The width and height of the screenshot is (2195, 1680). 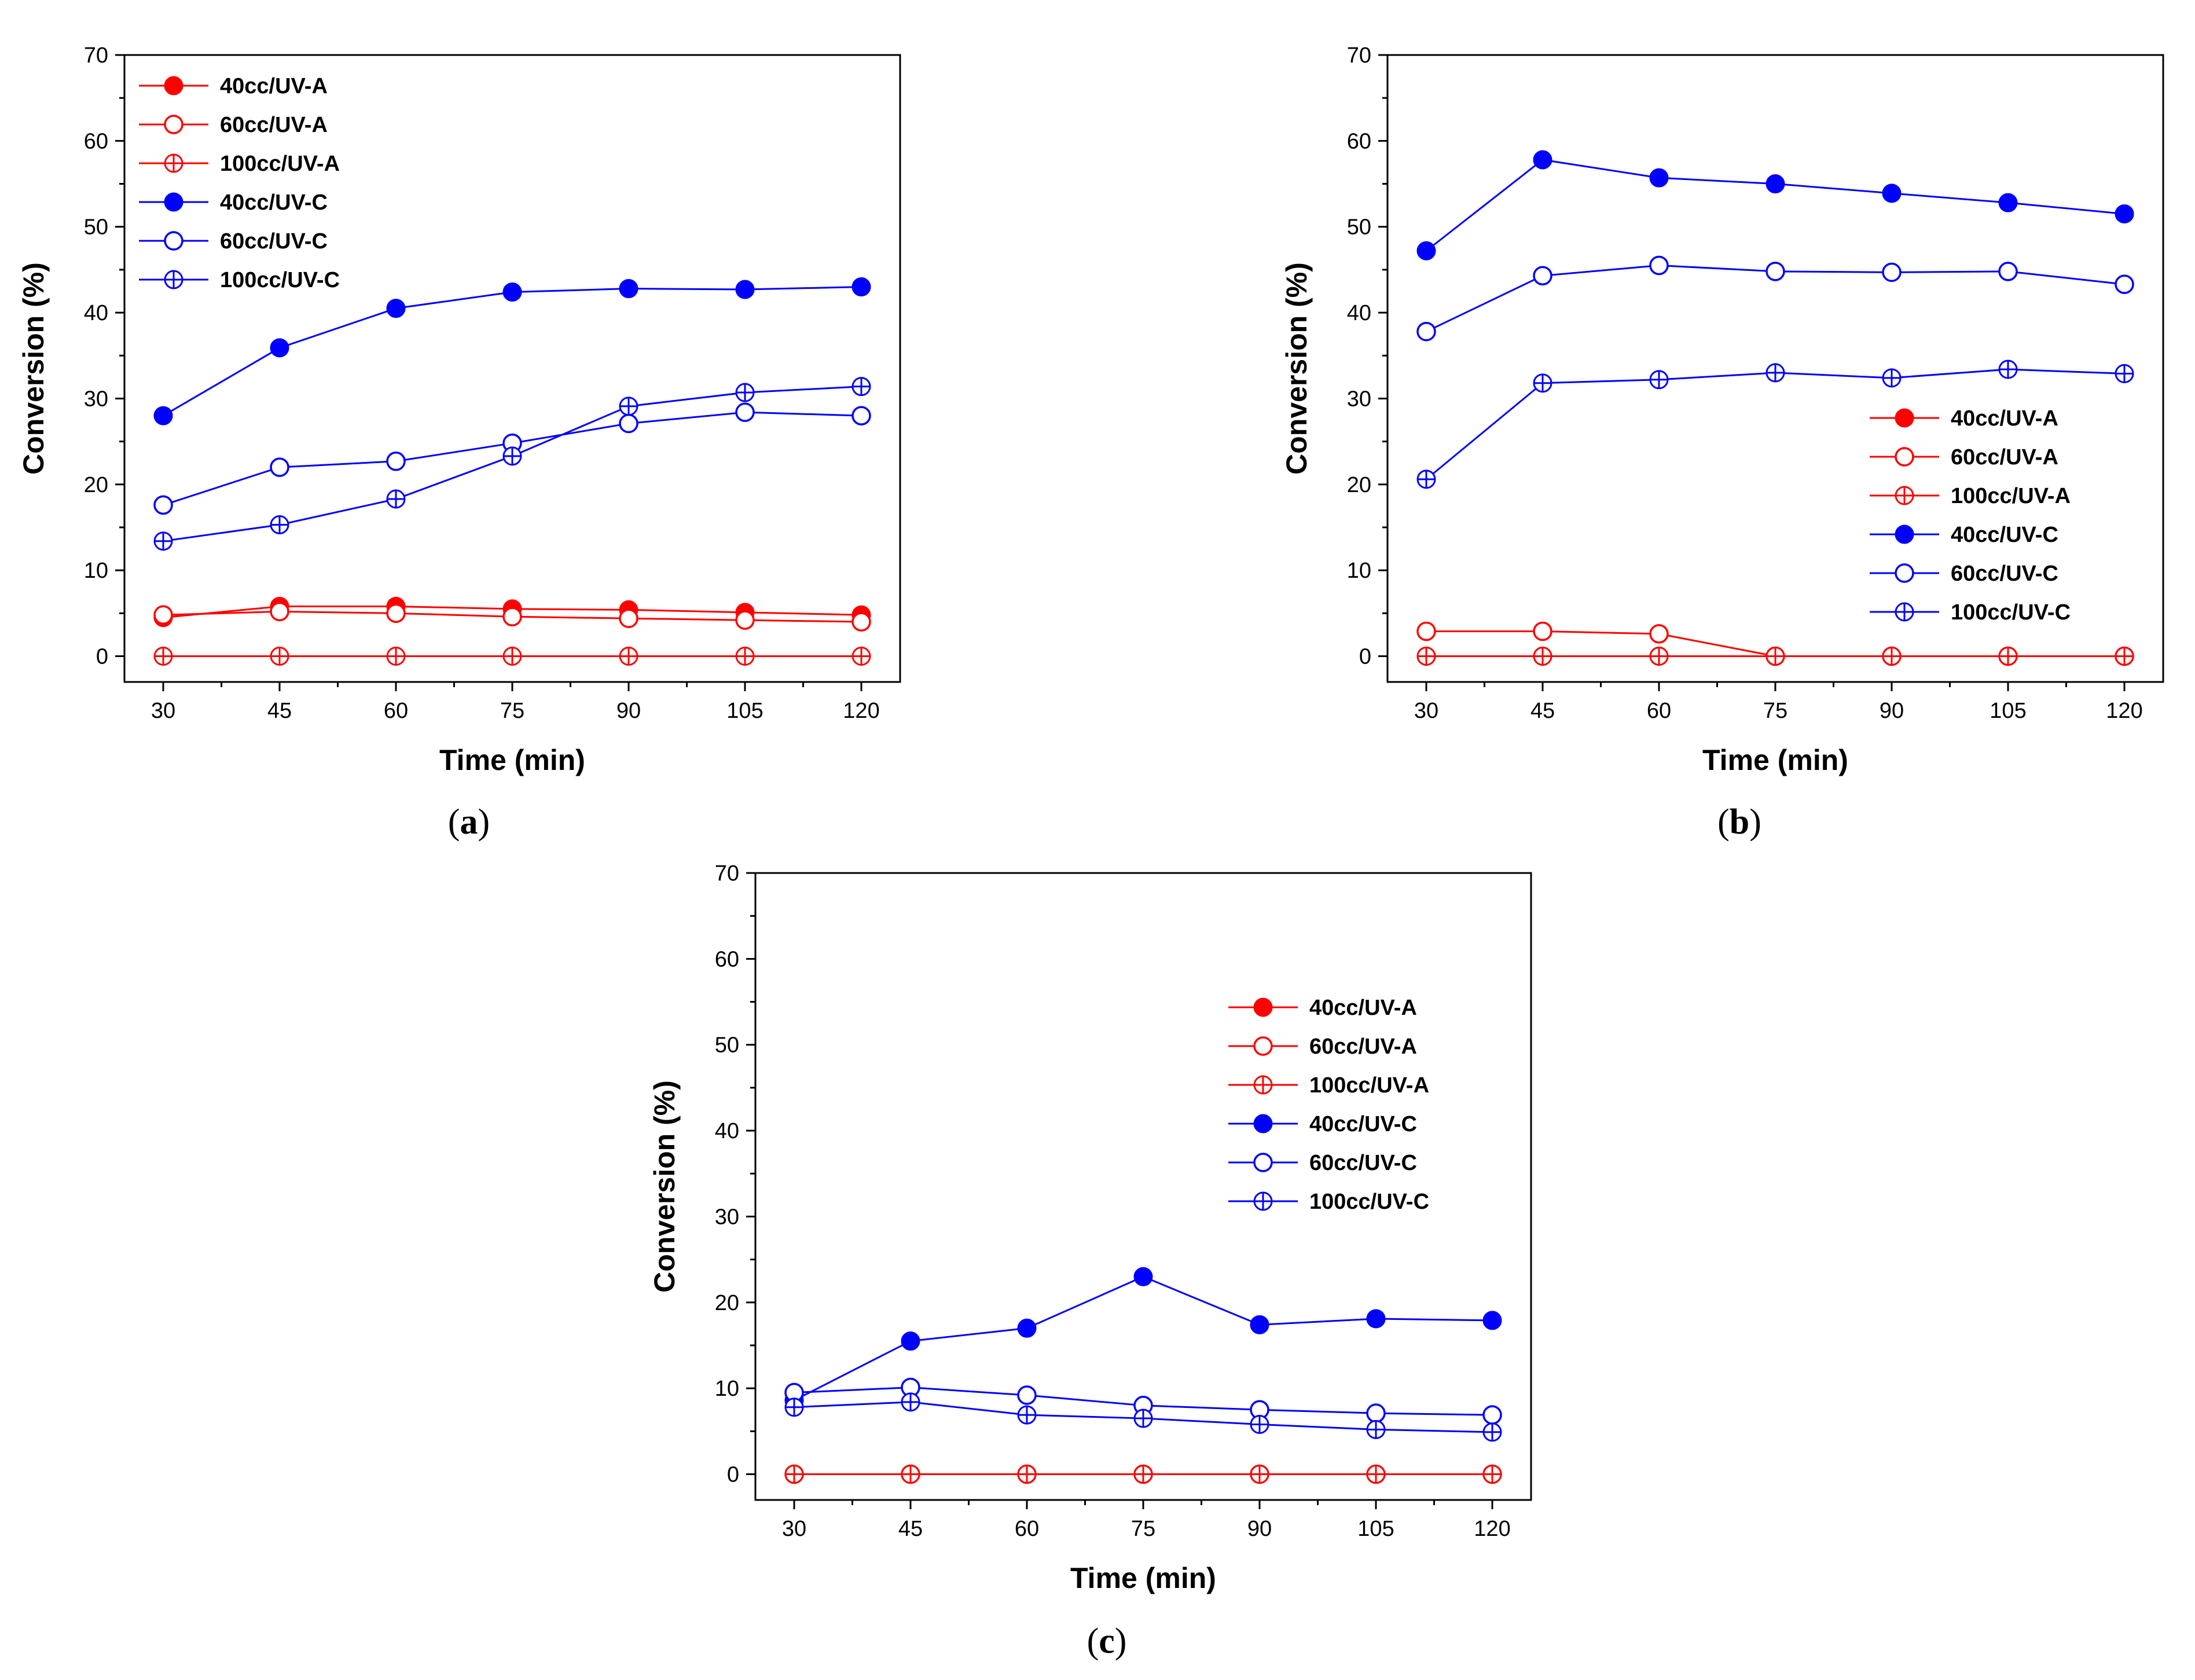 What do you see at coordinates (727, 1303) in the screenshot?
I see `y-tick-label: 20` at bounding box center [727, 1303].